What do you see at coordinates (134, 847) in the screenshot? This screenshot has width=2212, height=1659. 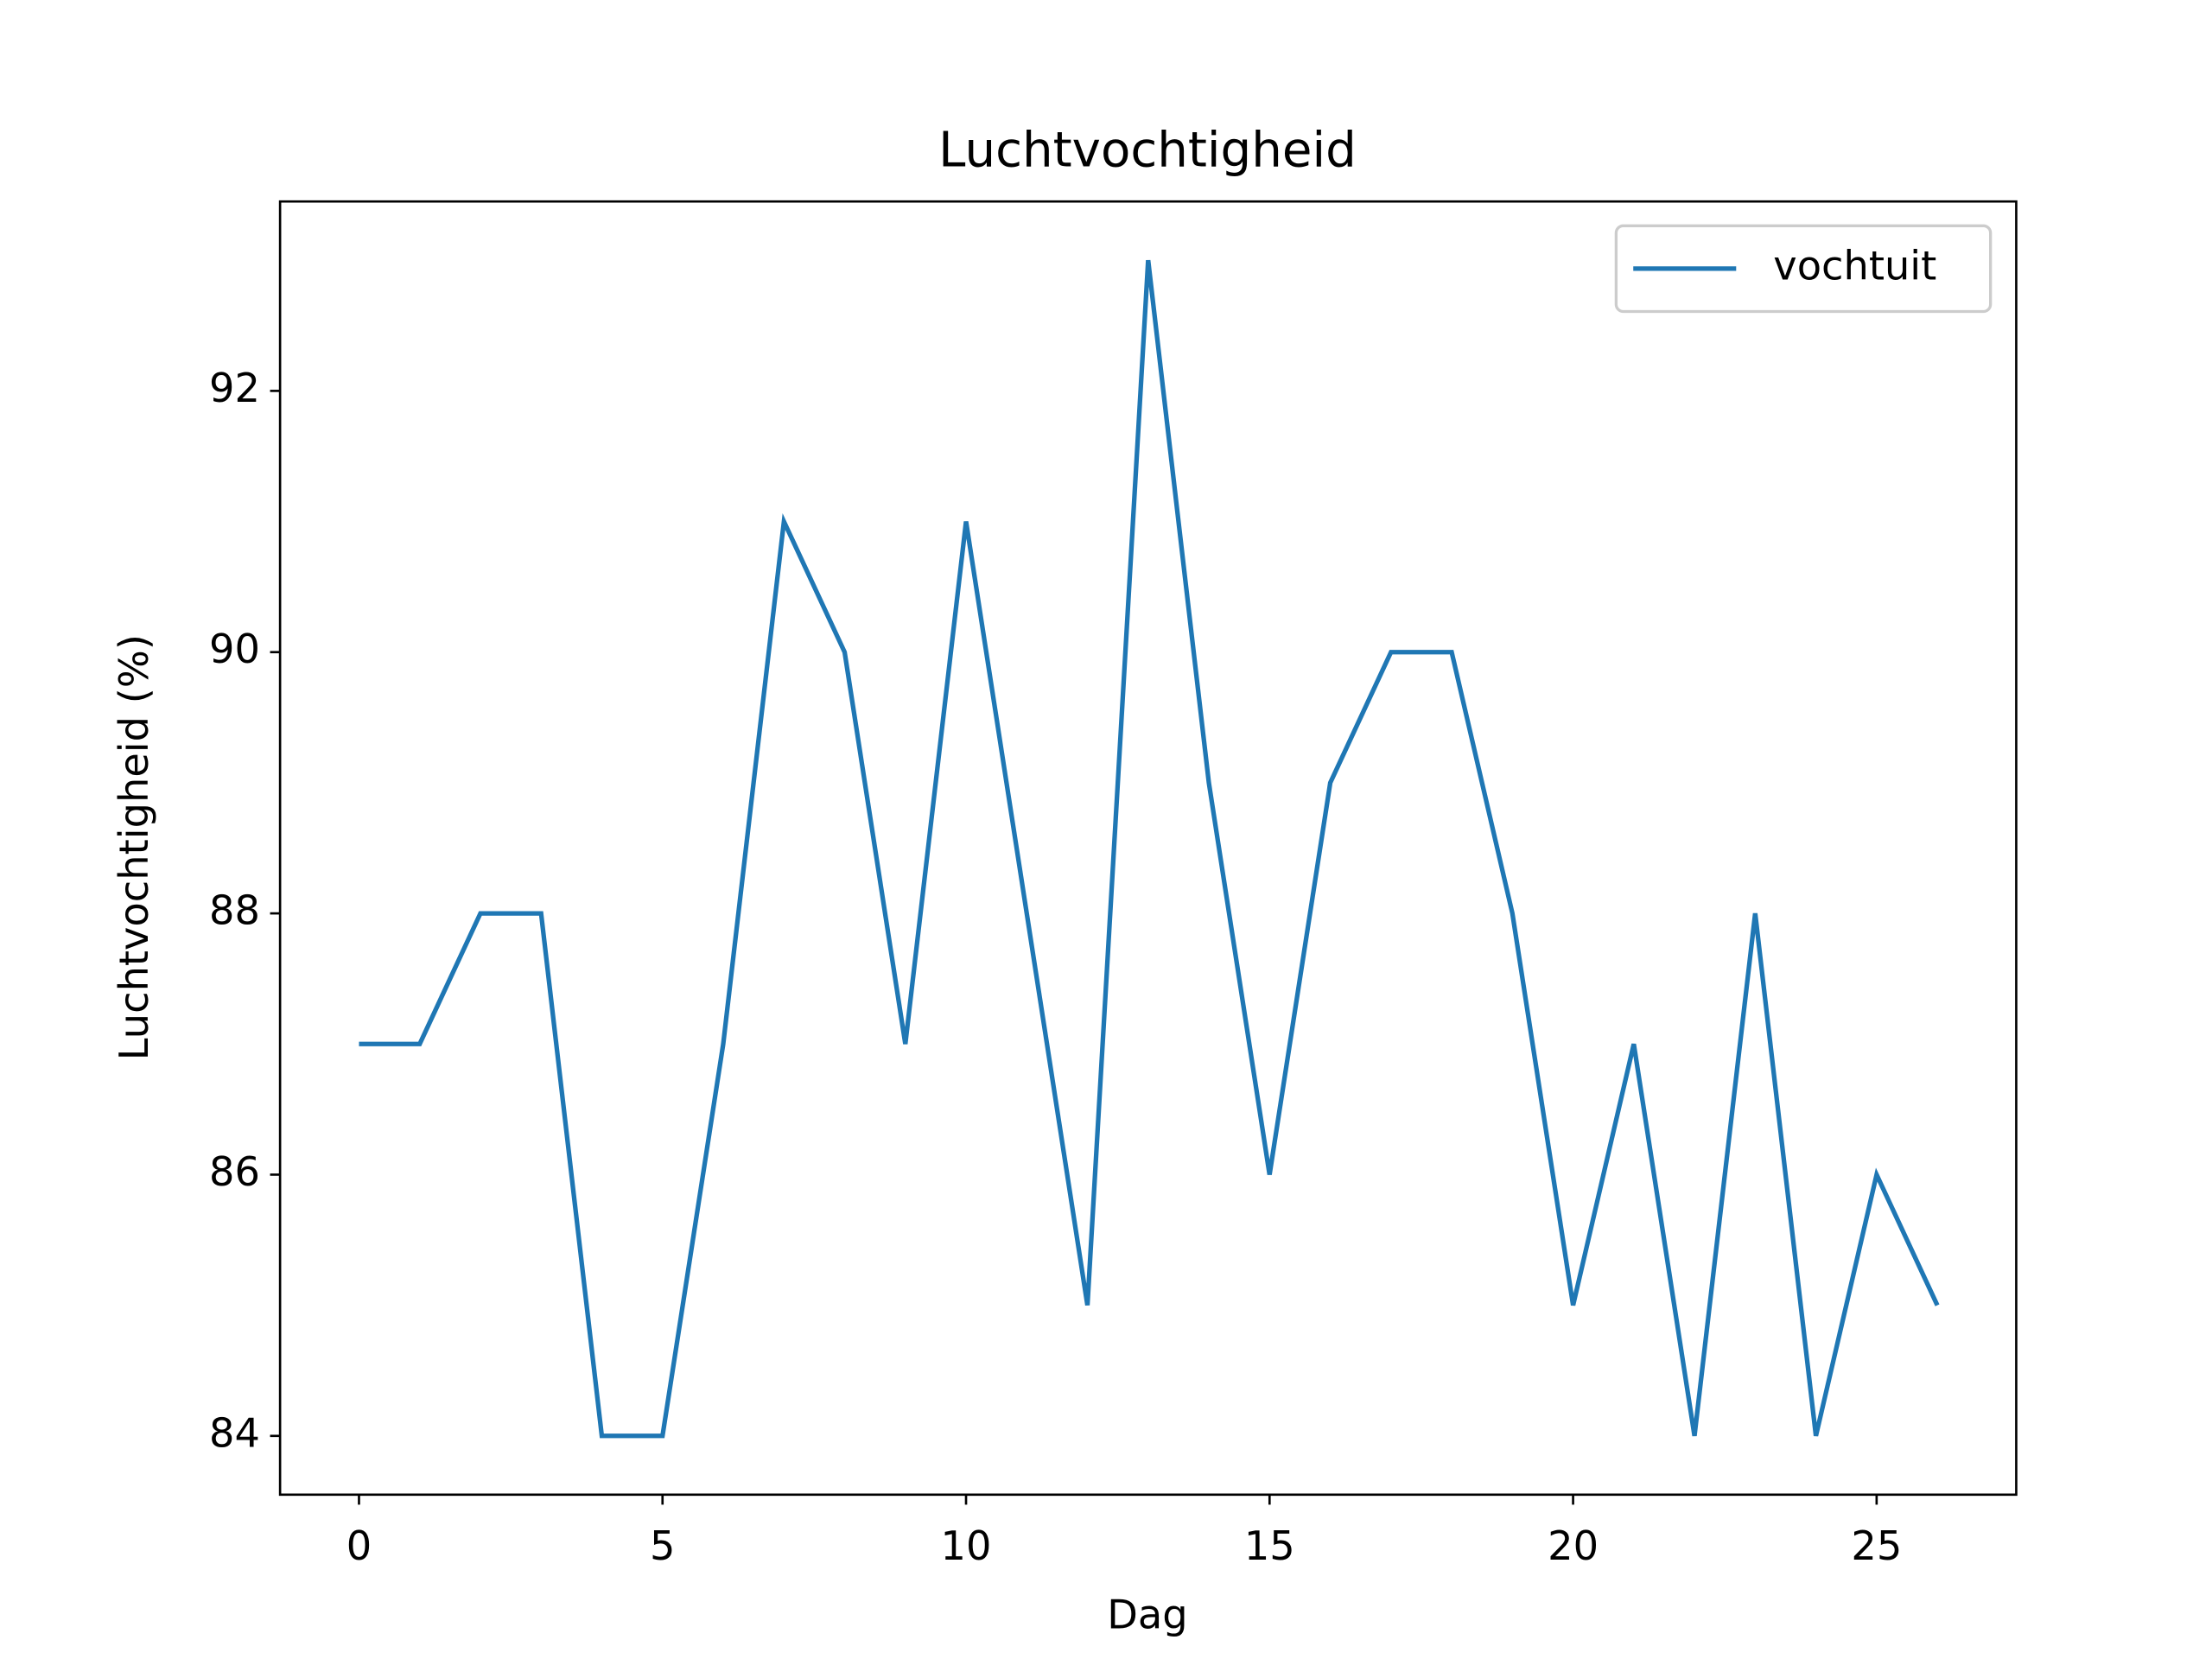 I see `y-axis-label: Luchtvochtigheid (%)` at bounding box center [134, 847].